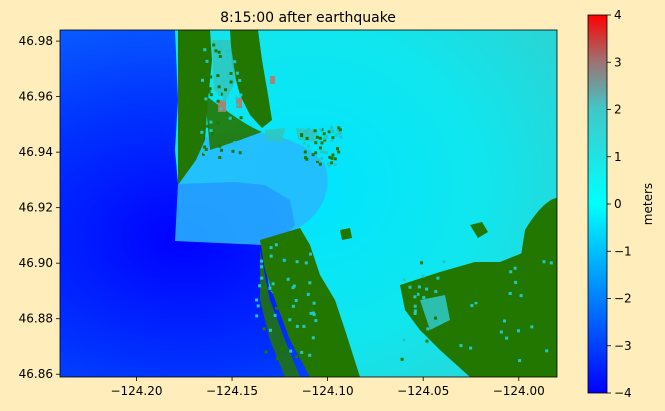 The height and width of the screenshot is (411, 665). I want to click on x-tick-label: −124.20, so click(136, 391).